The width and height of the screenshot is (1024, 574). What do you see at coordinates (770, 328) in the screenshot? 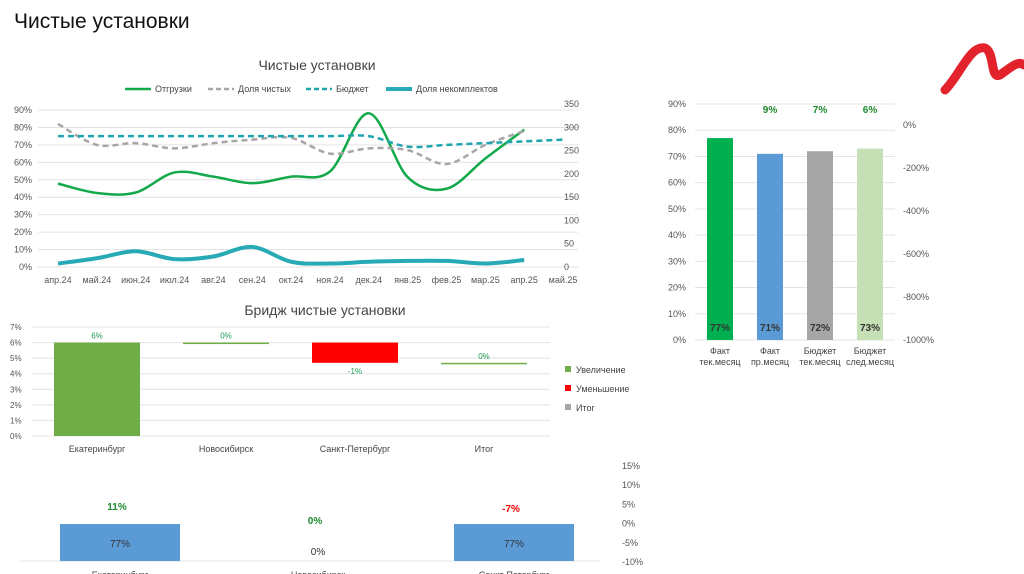
I see `bar-value-label: 71%` at bounding box center [770, 328].